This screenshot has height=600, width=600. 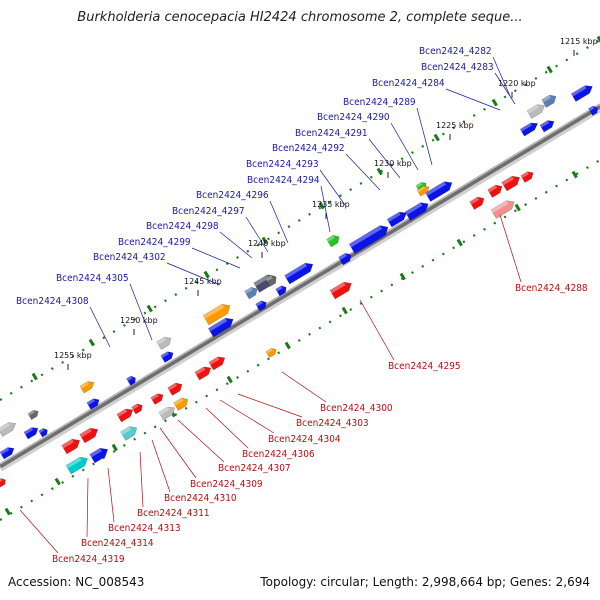 I want to click on scale-tick-label: 1225 kbp, so click(x=455, y=125).